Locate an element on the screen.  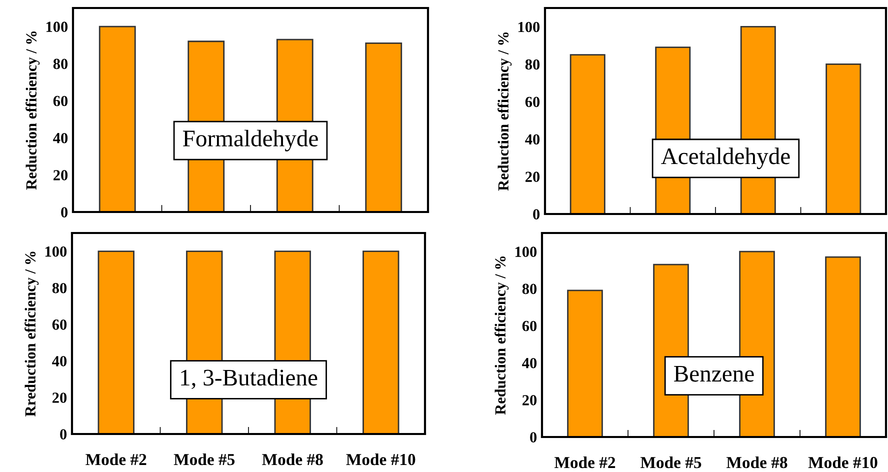
text: Formaldehyde is located at coordinates (250, 141).